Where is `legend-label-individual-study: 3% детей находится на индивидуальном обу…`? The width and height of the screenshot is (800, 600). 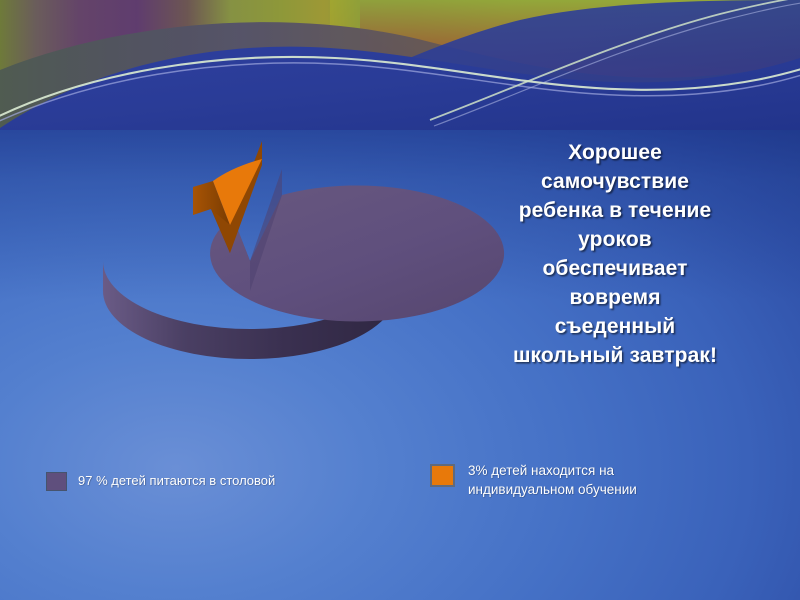
legend-label-individual-study: 3% детей находится на индивидуальном обу… is located at coordinates (552, 480).